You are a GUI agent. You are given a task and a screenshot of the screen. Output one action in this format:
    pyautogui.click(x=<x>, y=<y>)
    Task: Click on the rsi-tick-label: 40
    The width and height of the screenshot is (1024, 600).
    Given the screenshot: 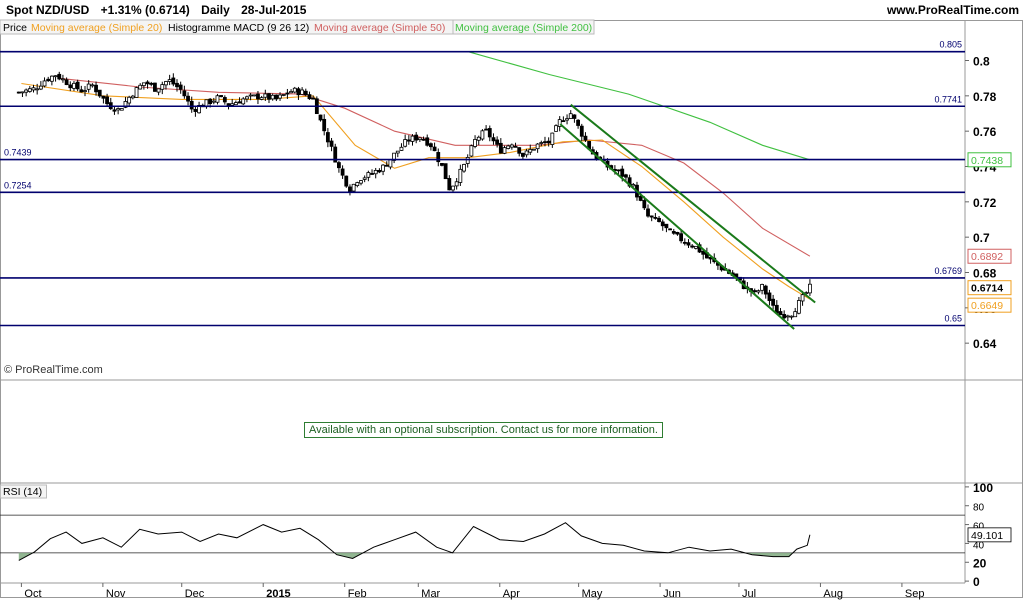 What is the action you would take?
    pyautogui.click(x=979, y=545)
    